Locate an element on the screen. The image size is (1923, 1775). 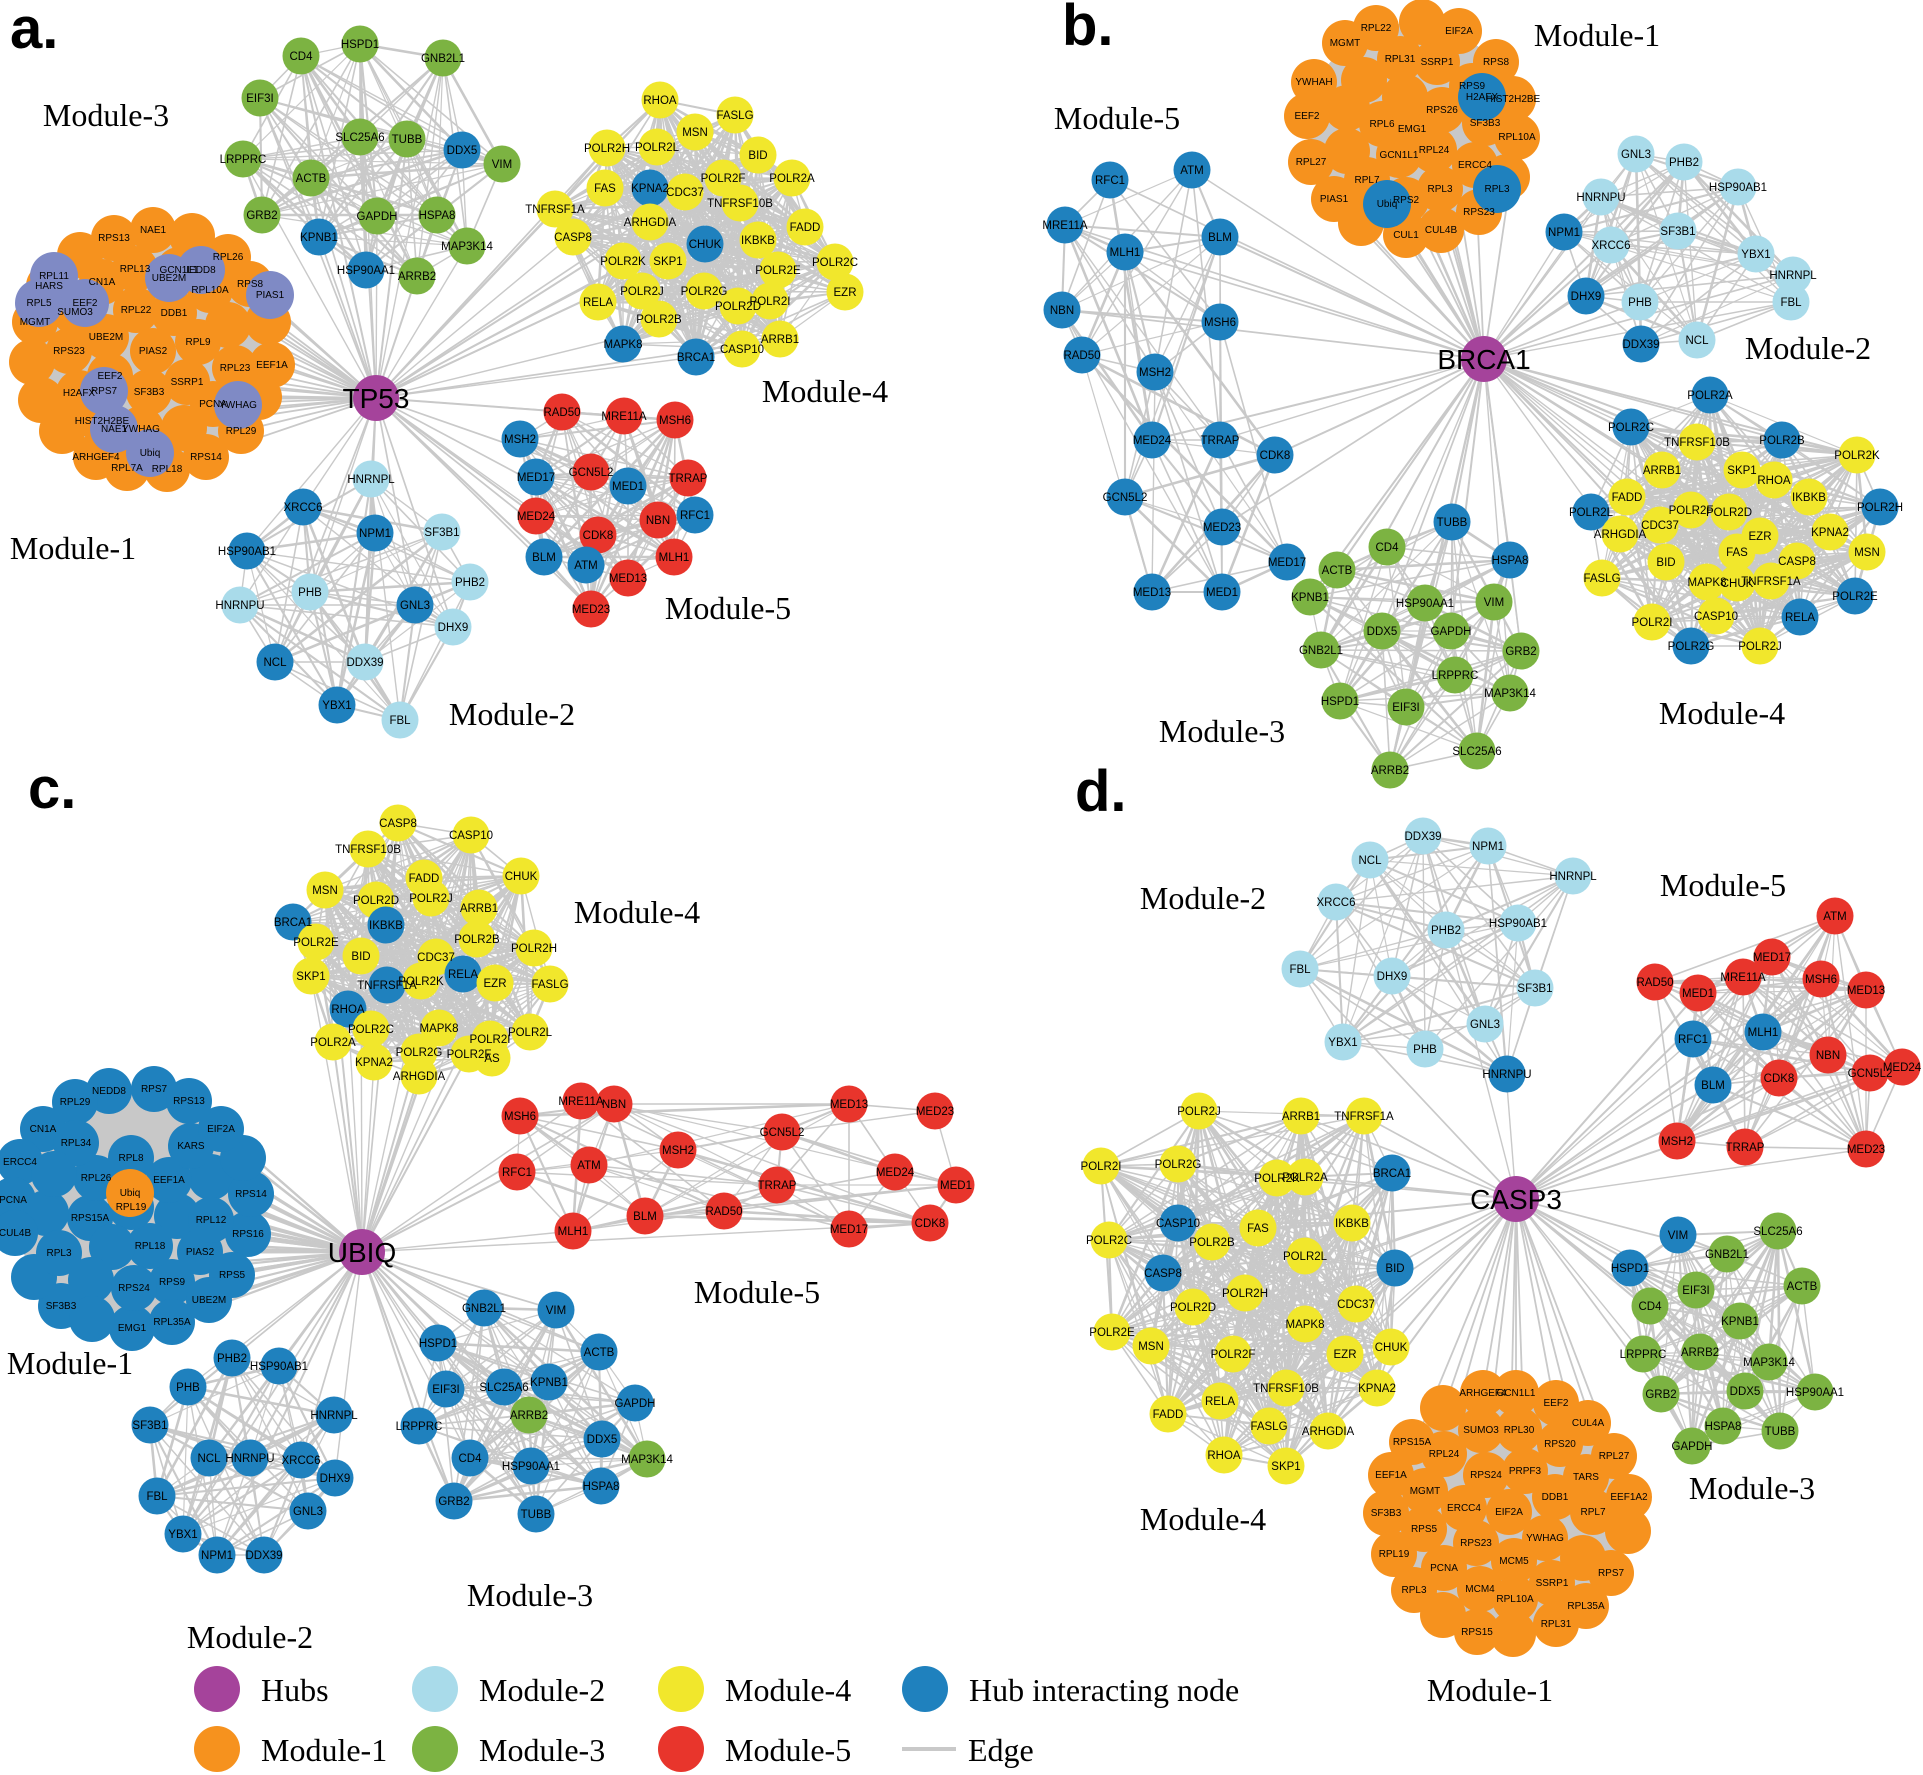
svg-text: XRCC6 is located at coordinates (303, 508).